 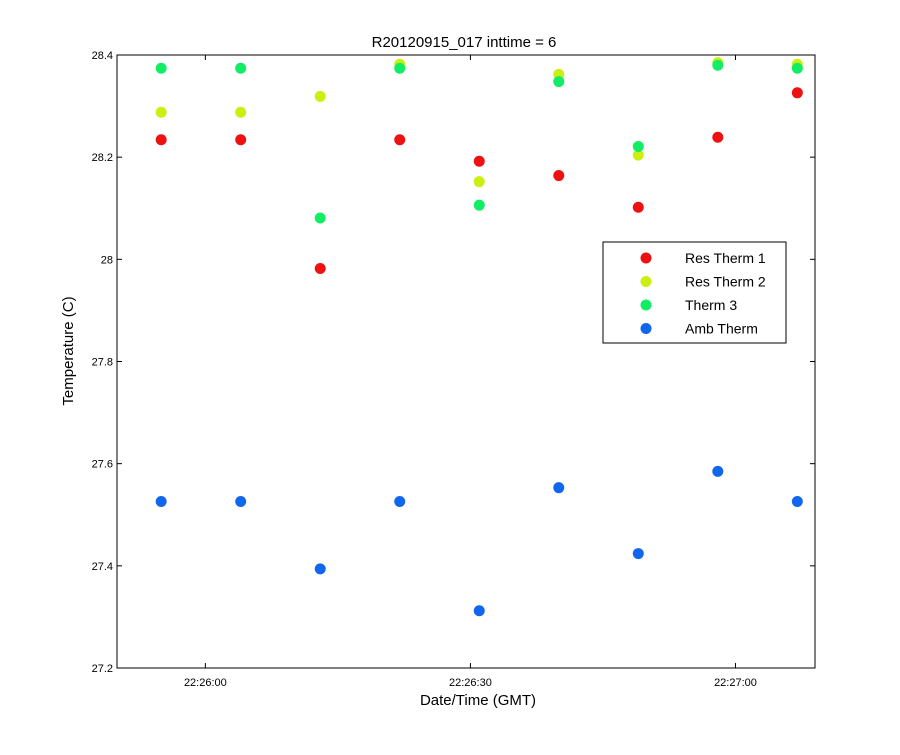 What do you see at coordinates (735, 683) in the screenshot?
I see `x-tick-label: 22:27:00` at bounding box center [735, 683].